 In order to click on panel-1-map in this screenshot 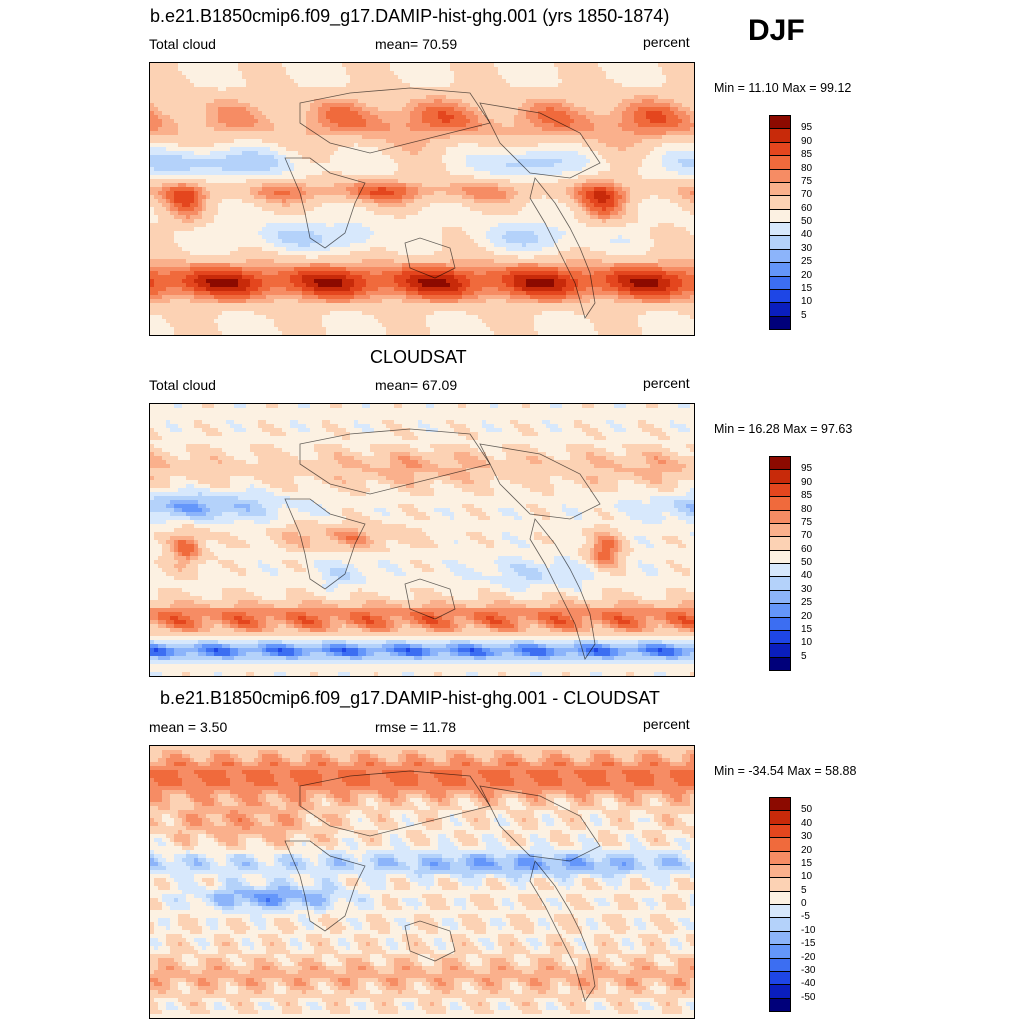, I will do `click(422, 199)`.